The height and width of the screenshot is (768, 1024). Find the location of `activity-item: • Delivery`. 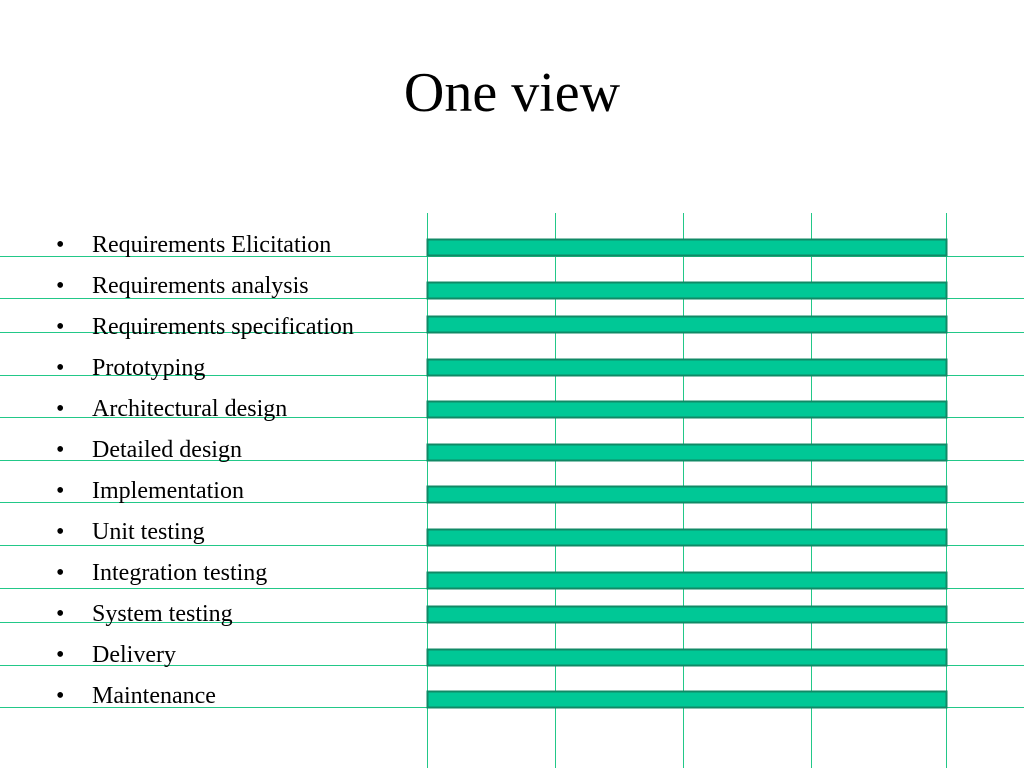

activity-item: • Delivery is located at coordinates (236, 655).